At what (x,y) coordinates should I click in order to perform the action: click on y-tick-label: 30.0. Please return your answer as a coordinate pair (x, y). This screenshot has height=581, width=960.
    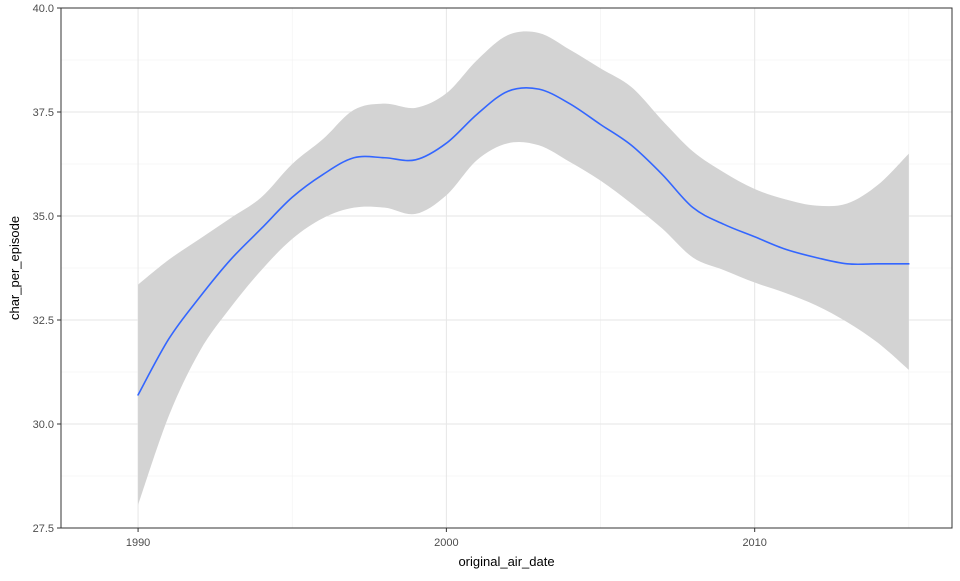
    Looking at the image, I should click on (43, 425).